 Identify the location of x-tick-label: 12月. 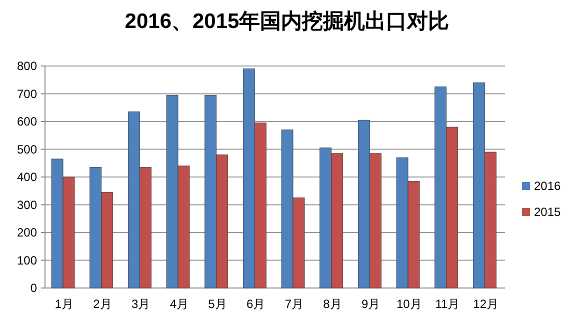
(486, 304).